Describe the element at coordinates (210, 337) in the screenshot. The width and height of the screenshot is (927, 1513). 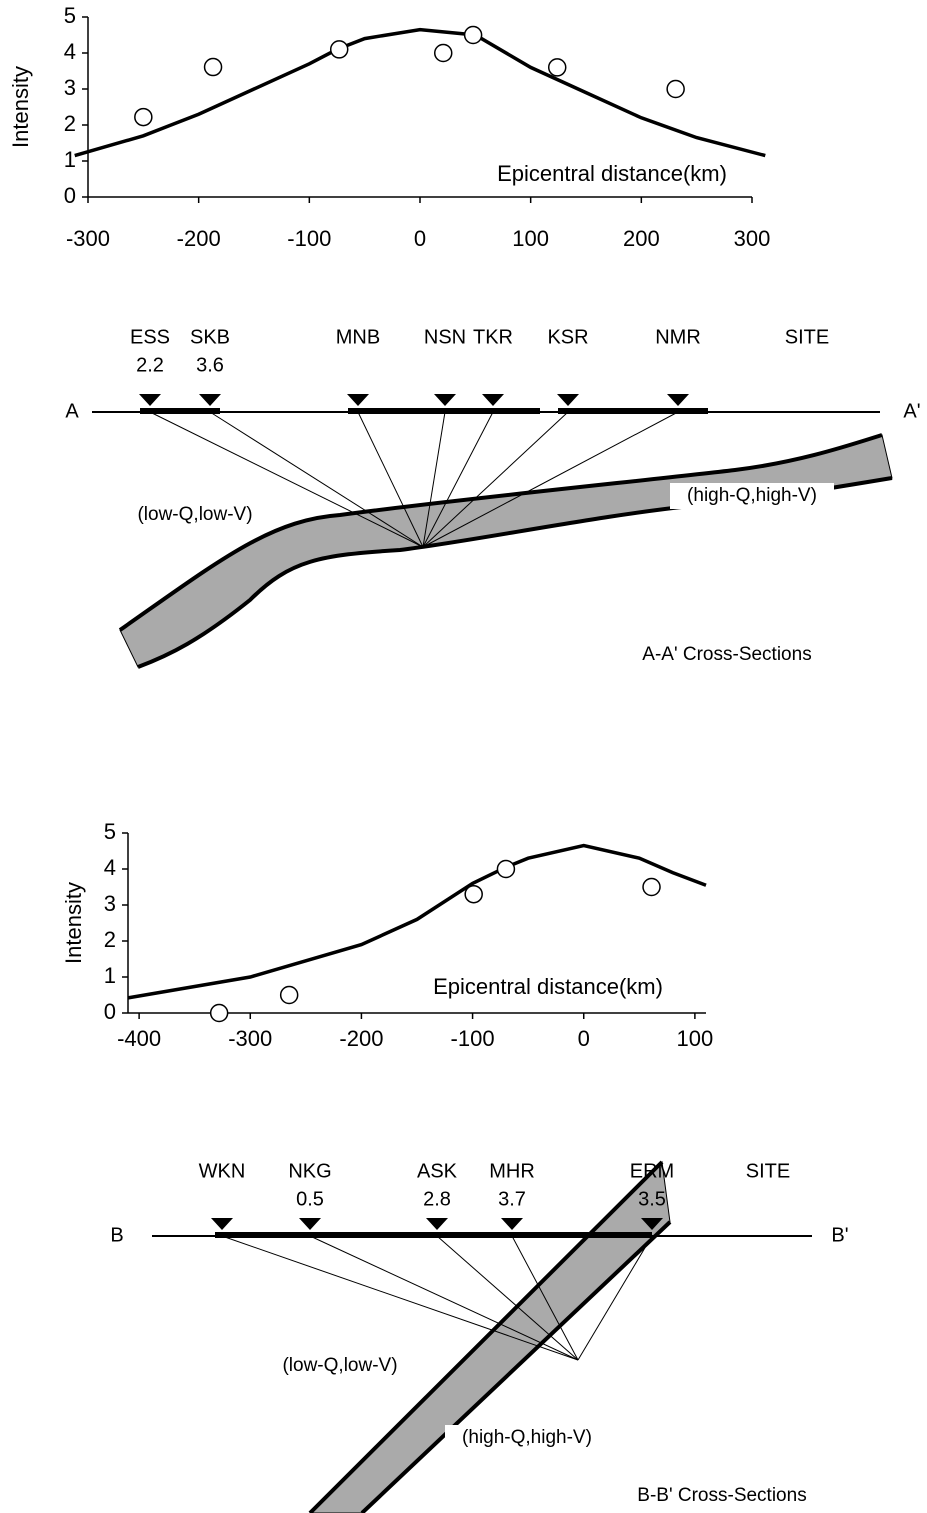
I see `station-label: SKB` at that location.